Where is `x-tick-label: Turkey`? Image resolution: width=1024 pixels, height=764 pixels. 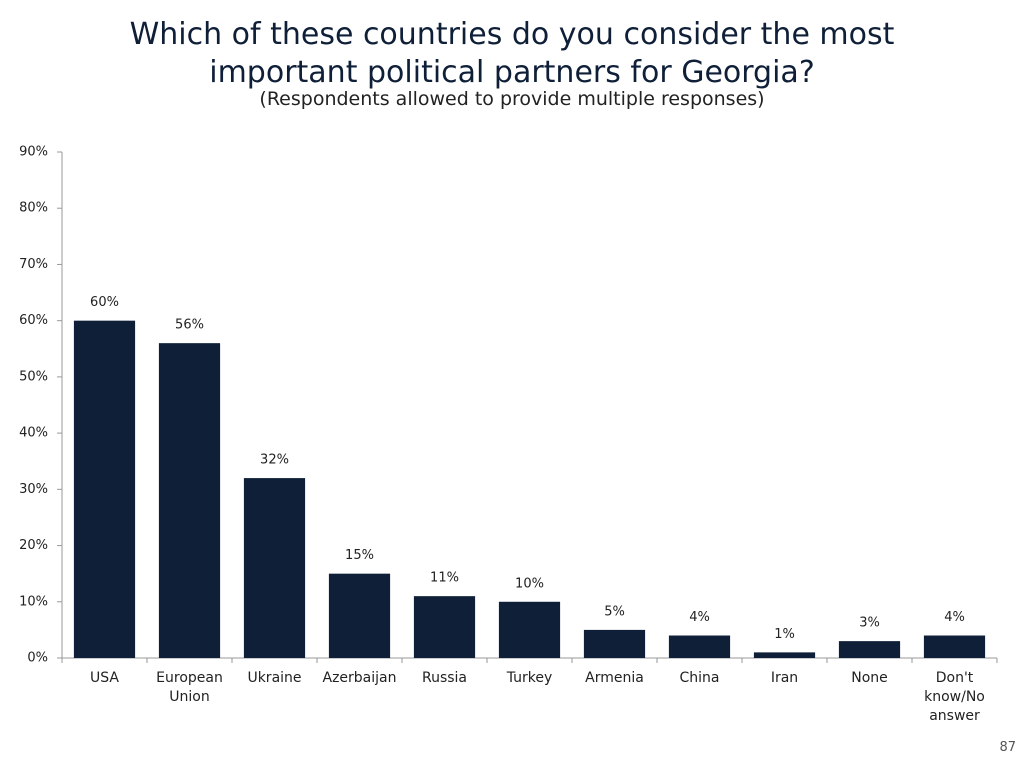
x-tick-label: Turkey is located at coordinates (529, 678).